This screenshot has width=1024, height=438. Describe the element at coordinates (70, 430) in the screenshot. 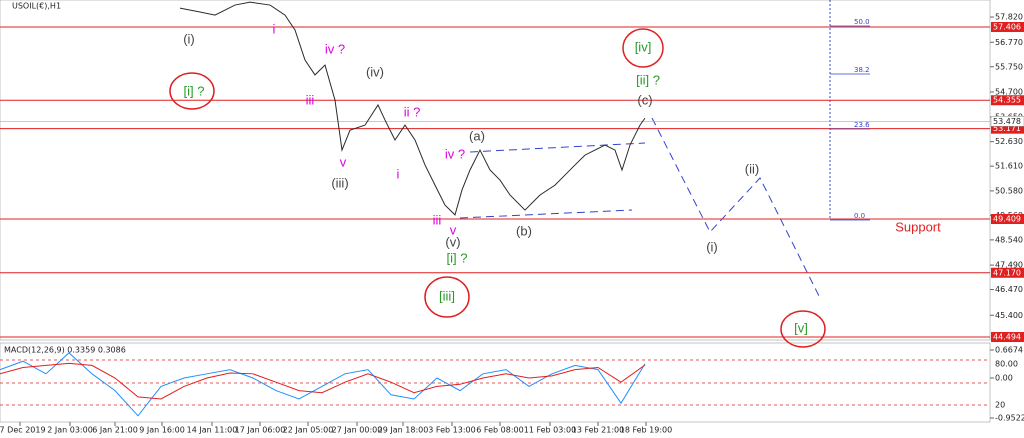

I see `x-tick-label: 2 Jan 03:00` at that location.